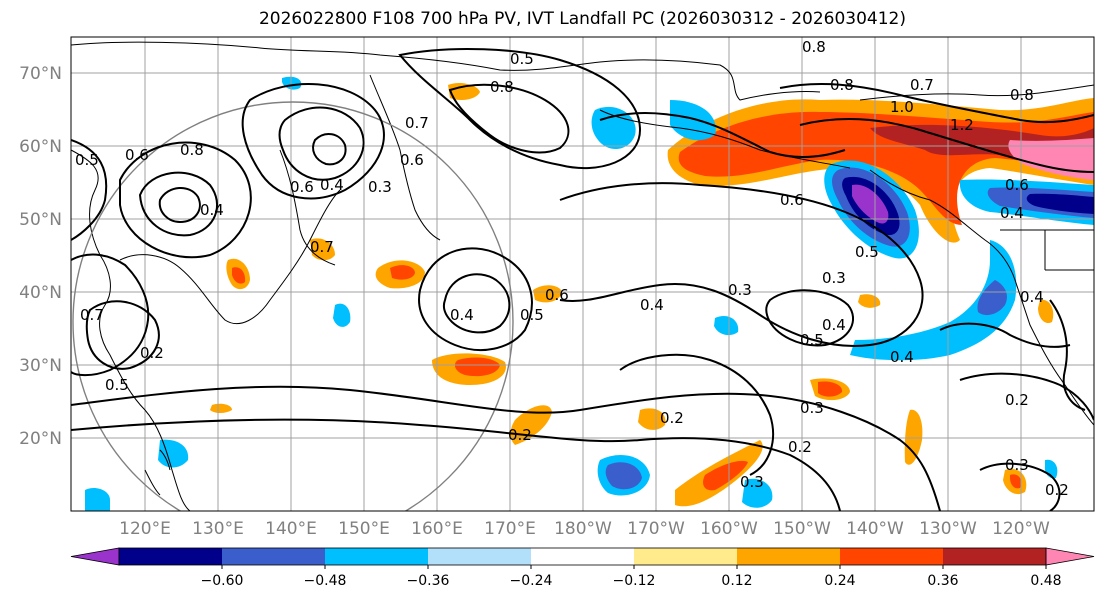 The height and width of the screenshot is (604, 1105). I want to click on lon-label: 150°W, so click(802, 529).